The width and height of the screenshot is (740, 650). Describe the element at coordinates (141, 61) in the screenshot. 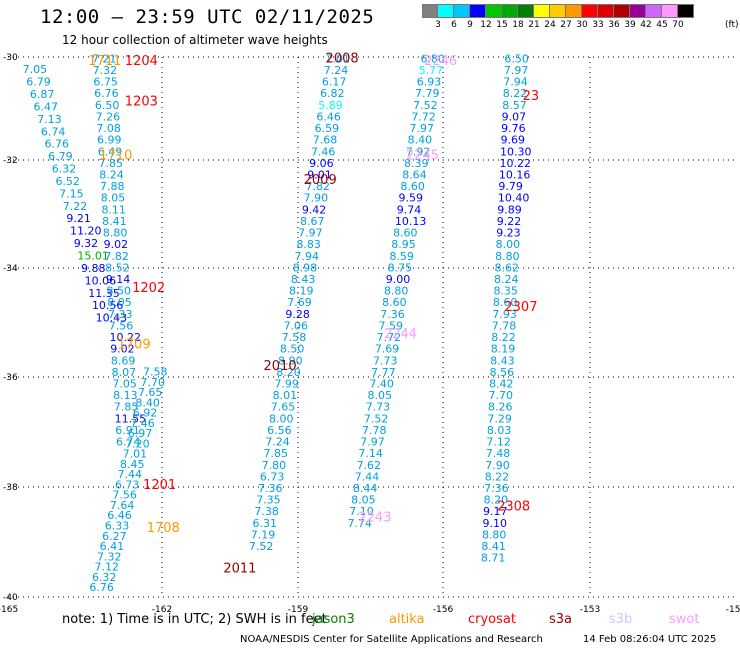

I see `pass-time-label: 1204` at that location.